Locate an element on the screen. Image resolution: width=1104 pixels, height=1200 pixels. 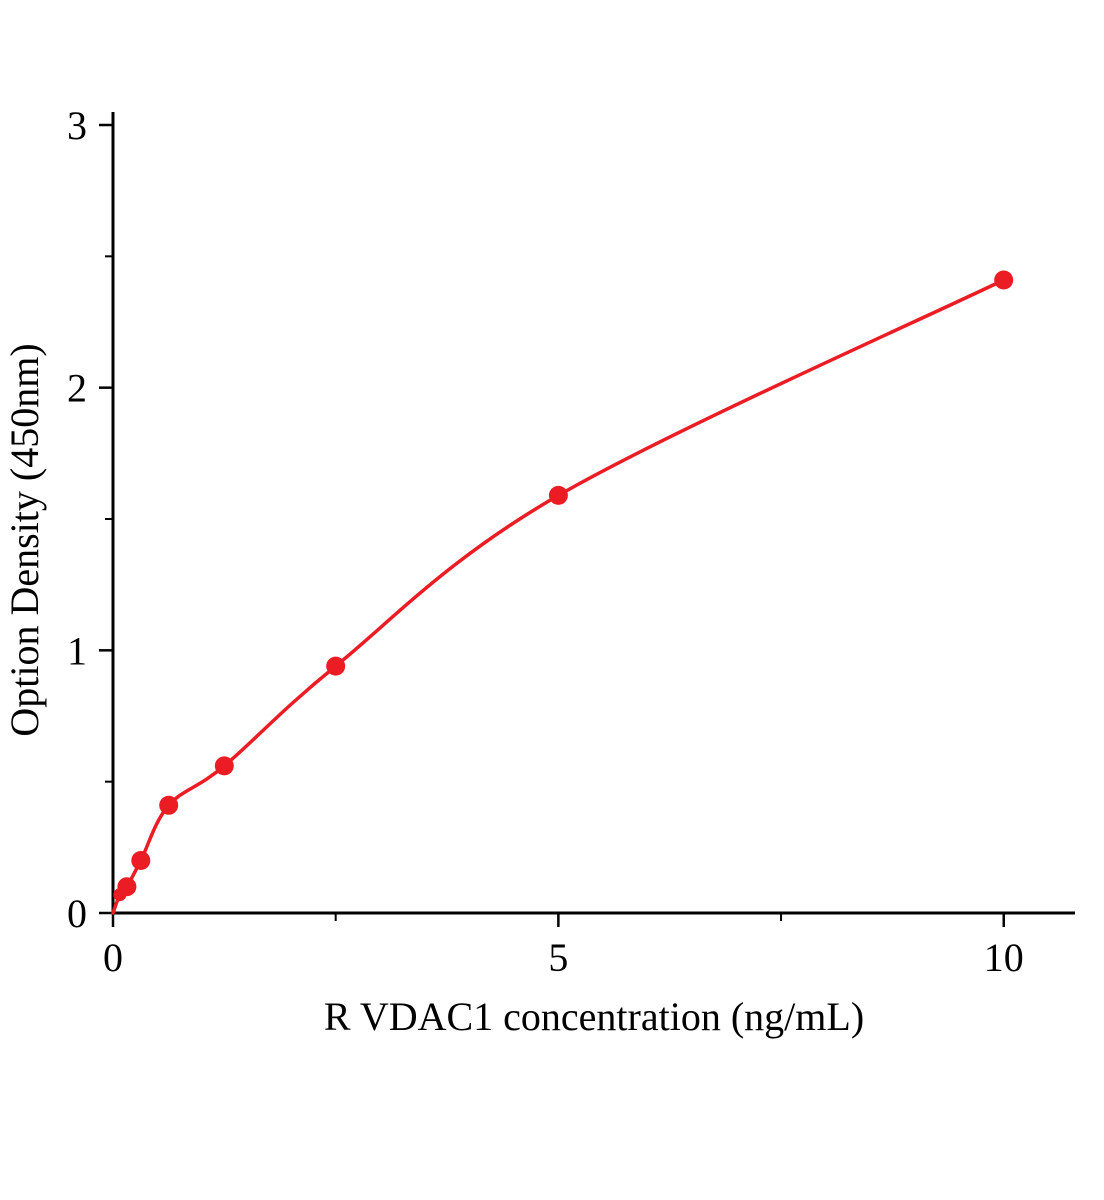
y-tick-label: 1 is located at coordinates (77, 650).